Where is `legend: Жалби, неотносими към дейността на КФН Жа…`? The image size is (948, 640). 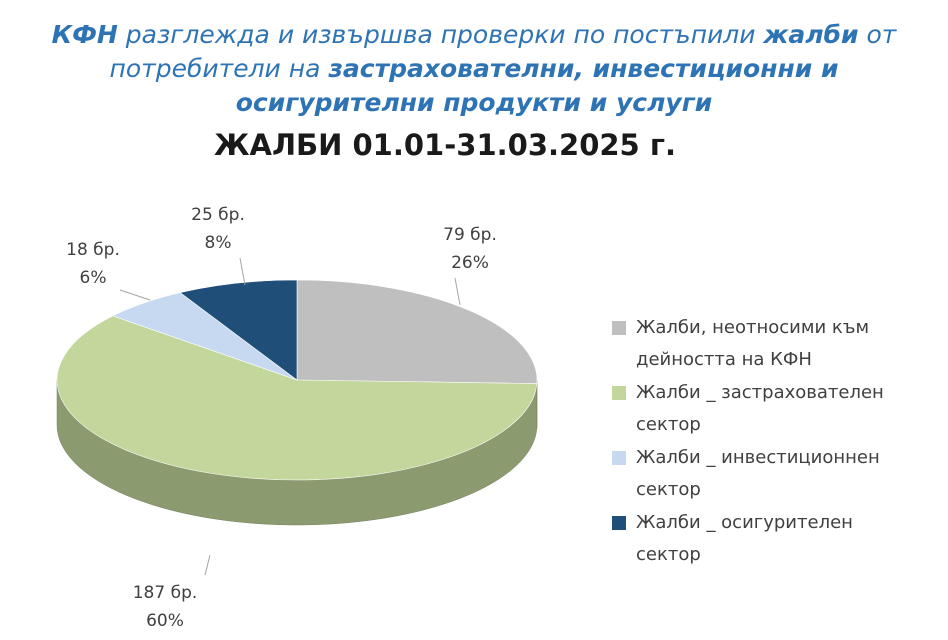 legend: Жалби, неотносими към дейността на КФН Жа… is located at coordinates (762, 442).